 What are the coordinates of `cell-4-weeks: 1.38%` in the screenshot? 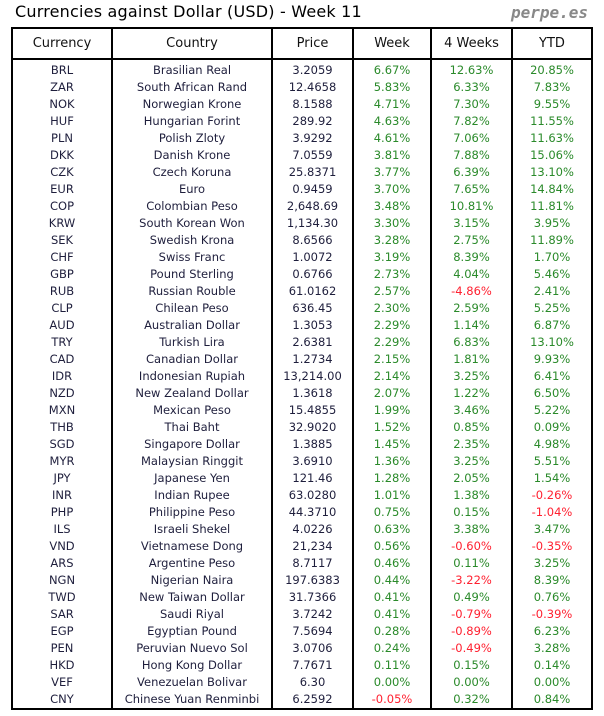 It's located at (471, 495).